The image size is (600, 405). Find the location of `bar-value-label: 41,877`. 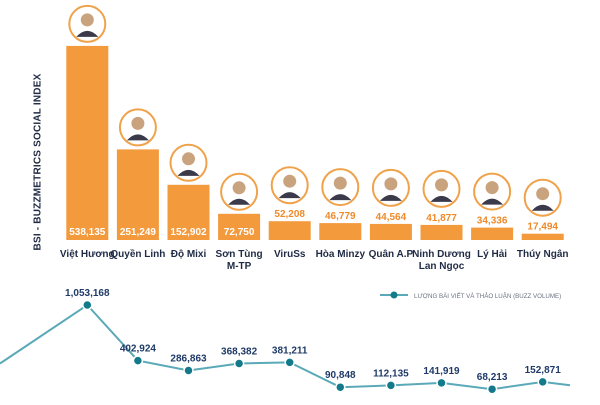

bar-value-label: 41,877 is located at coordinates (441, 218).